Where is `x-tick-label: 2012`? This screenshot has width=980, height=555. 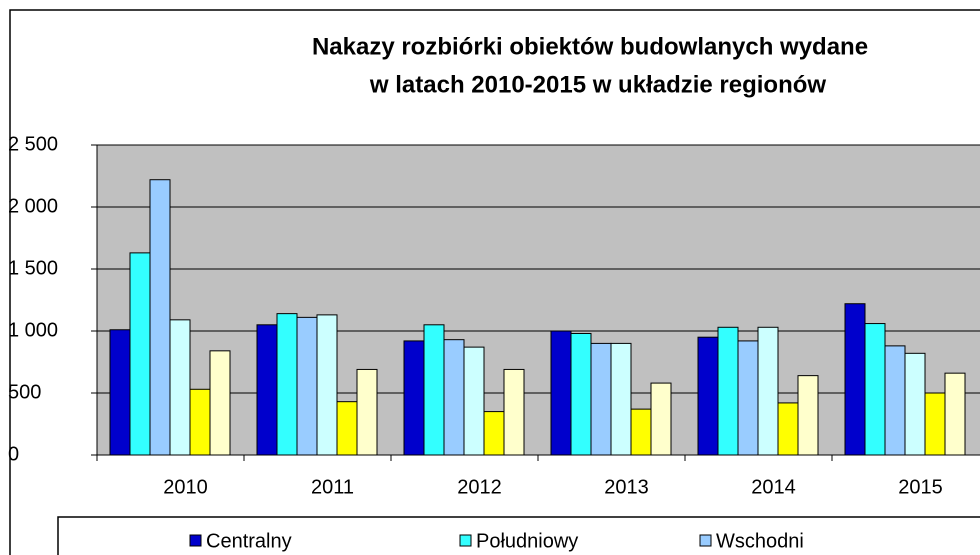
x-tick-label: 2012 is located at coordinates (479, 487).